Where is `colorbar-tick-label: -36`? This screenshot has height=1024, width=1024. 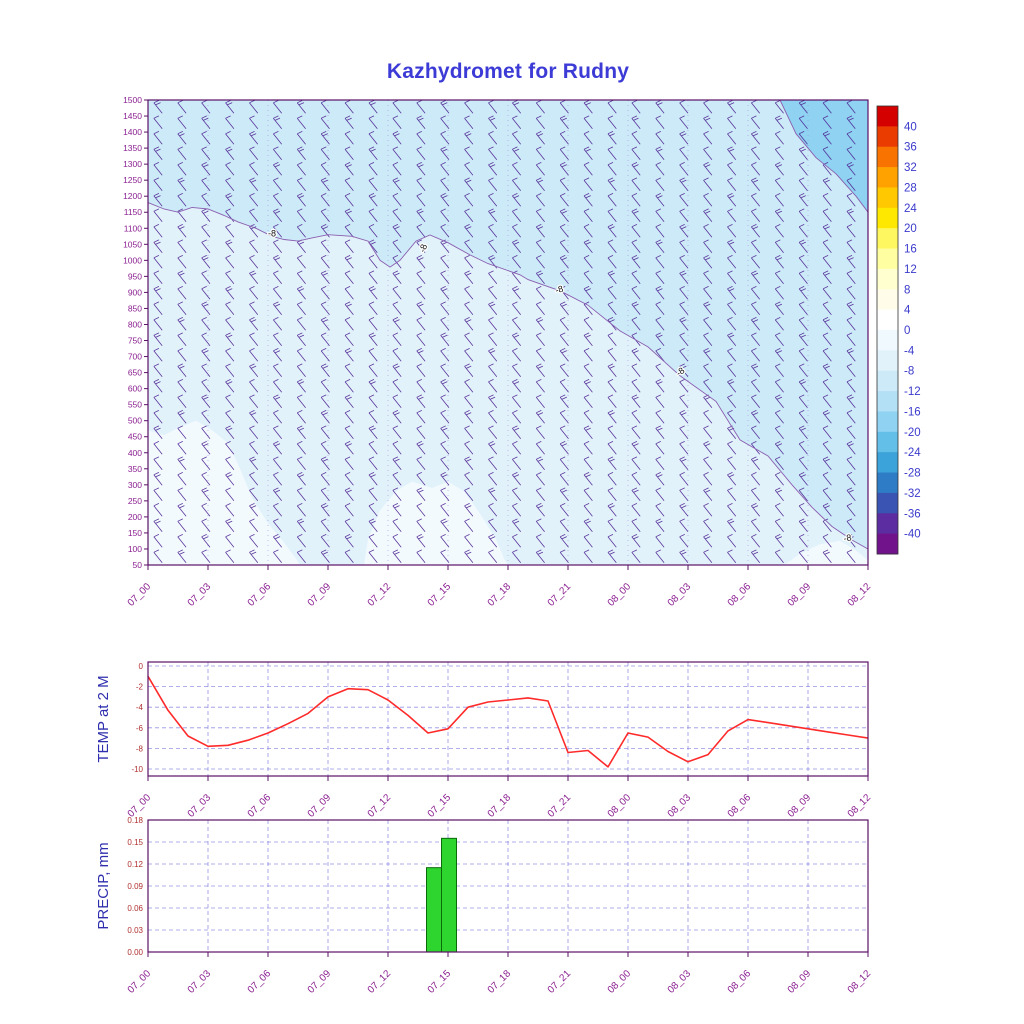
colorbar-tick-label: -36 is located at coordinates (912, 514).